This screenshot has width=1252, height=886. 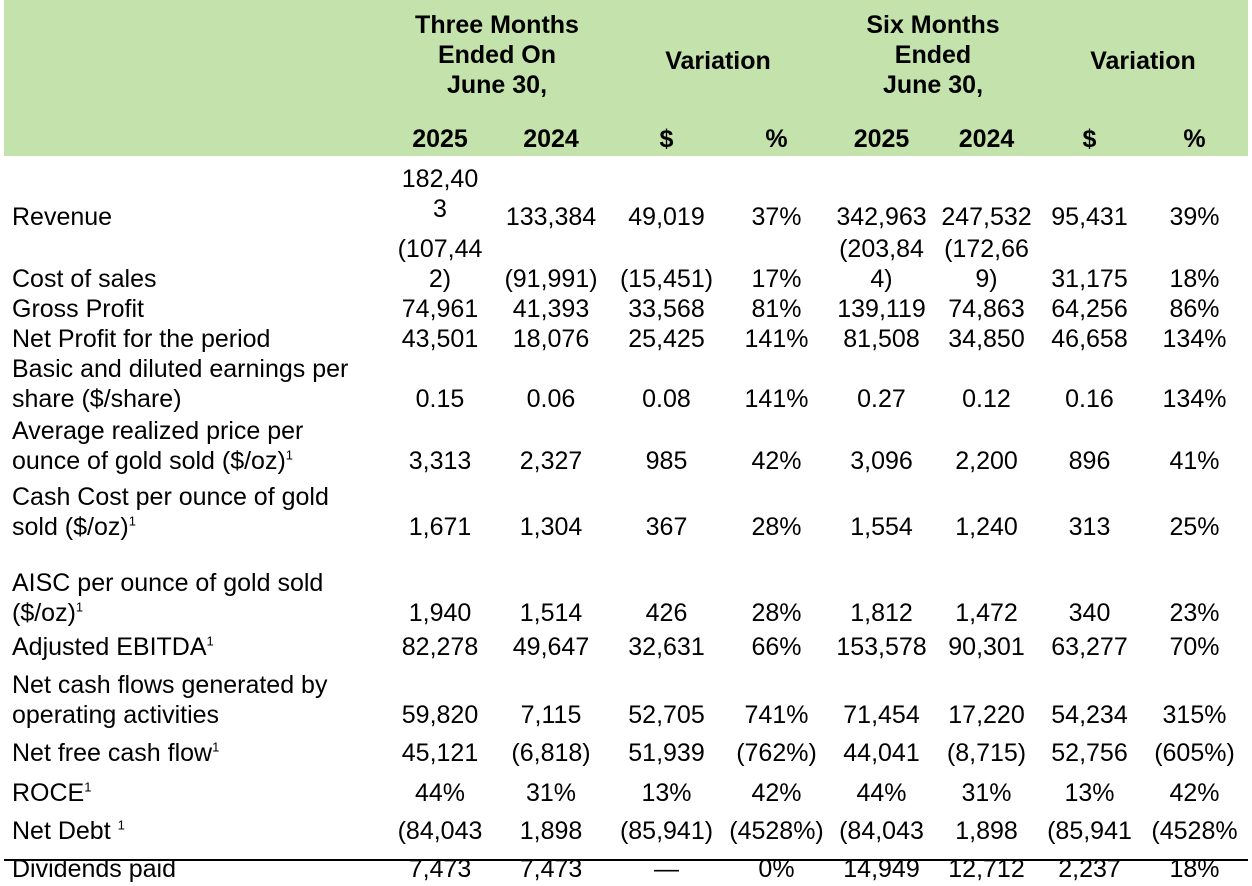 I want to click on row-label: Cash Cost per ounce of gold sold ($/oz)1, so click(x=170, y=512).